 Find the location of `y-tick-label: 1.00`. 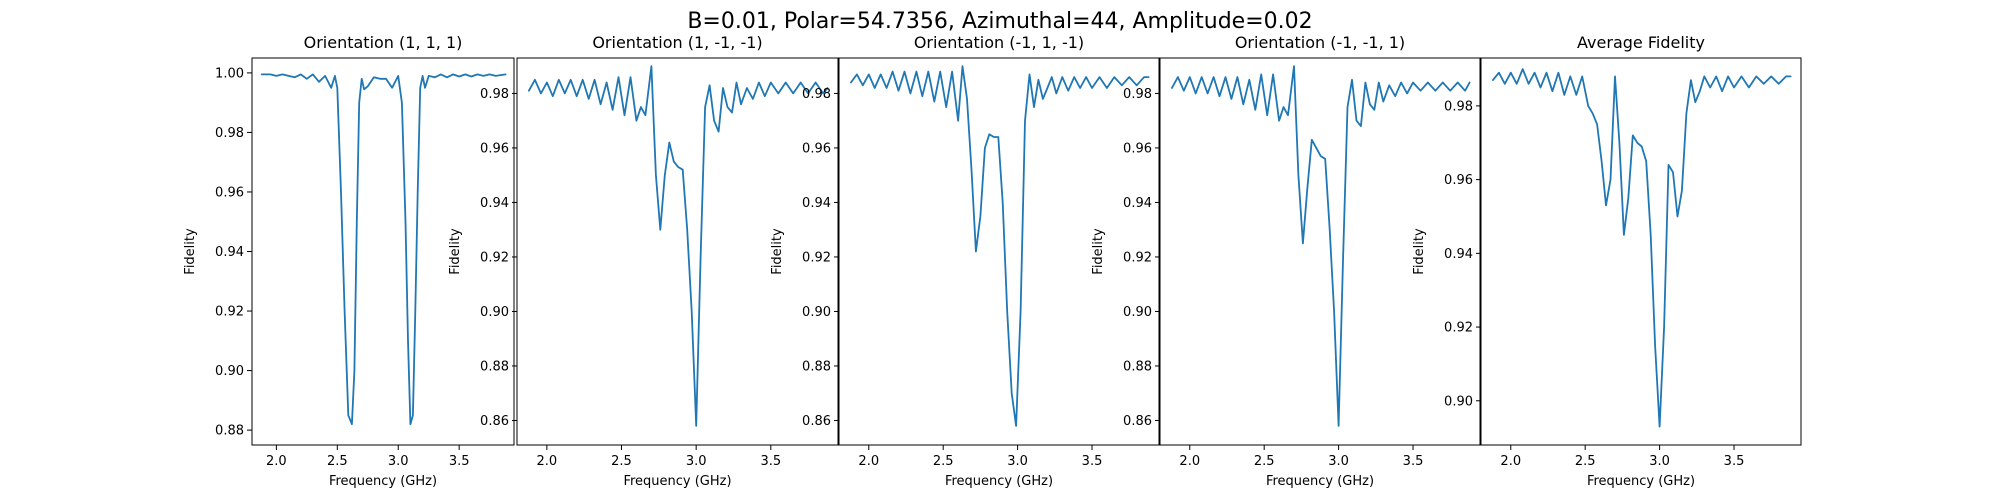

y-tick-label: 1.00 is located at coordinates (229, 73).